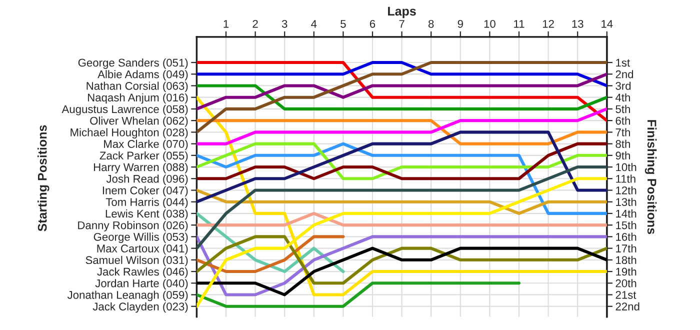  I want to click on x-tick-label: 5, so click(343, 24).